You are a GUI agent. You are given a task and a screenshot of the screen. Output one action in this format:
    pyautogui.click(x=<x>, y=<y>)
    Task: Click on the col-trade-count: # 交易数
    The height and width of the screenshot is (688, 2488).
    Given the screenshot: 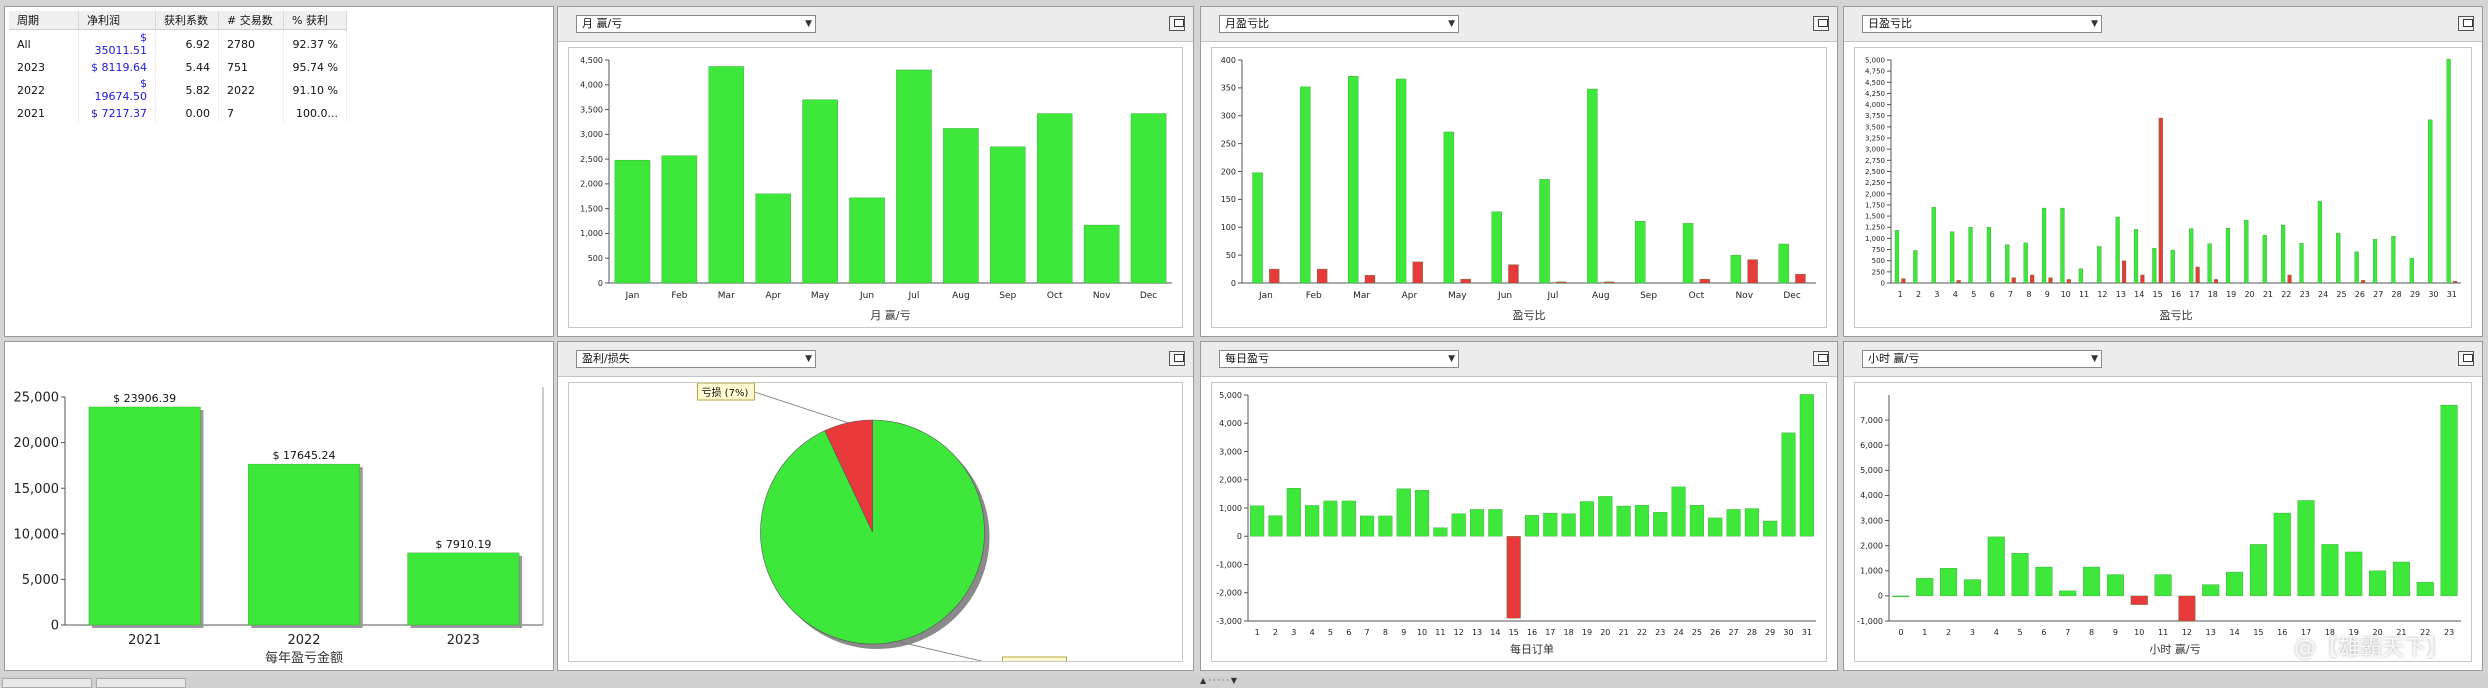 What is the action you would take?
    pyautogui.click(x=251, y=20)
    